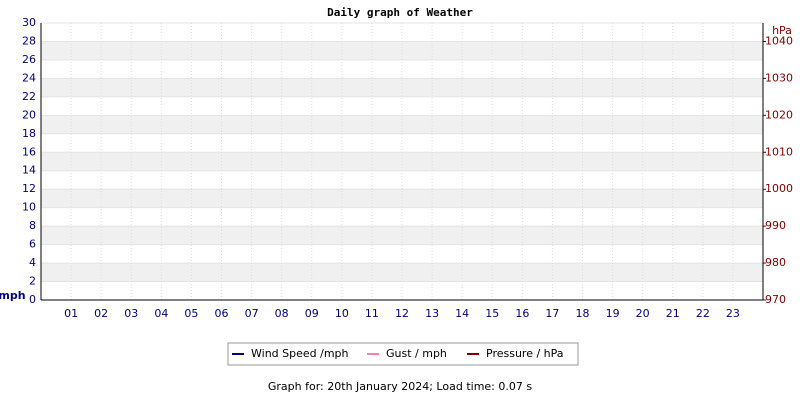 Image resolution: width=800 pixels, height=400 pixels. Describe the element at coordinates (191, 313) in the screenshot. I see `x-tick-label: 05` at that location.